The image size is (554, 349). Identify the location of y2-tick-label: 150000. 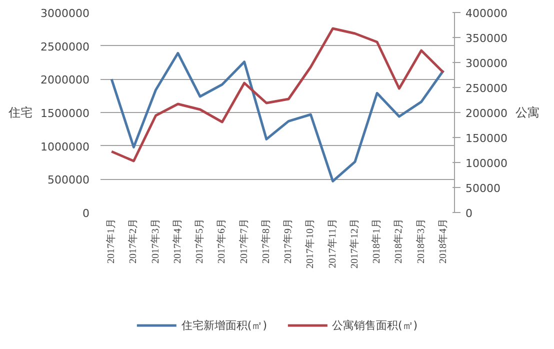
(487, 138).